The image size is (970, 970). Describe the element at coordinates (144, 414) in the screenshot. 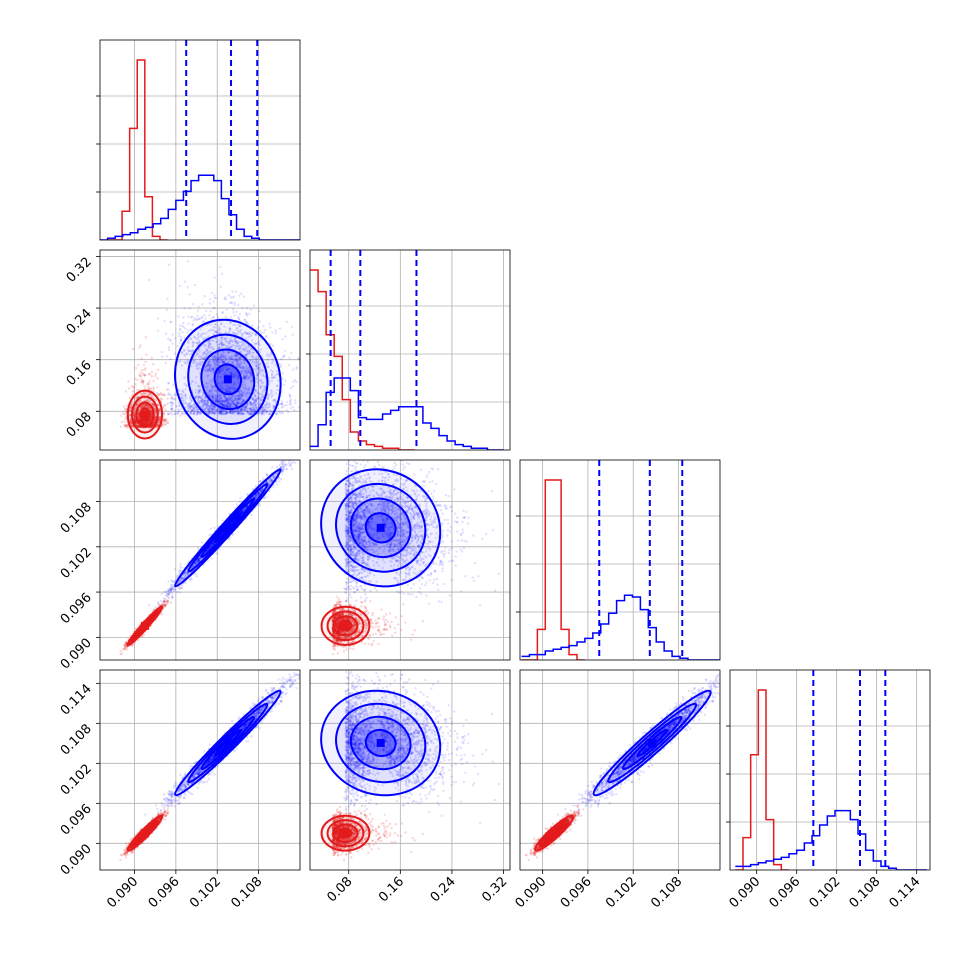

I see `contour-red-peak` at that location.